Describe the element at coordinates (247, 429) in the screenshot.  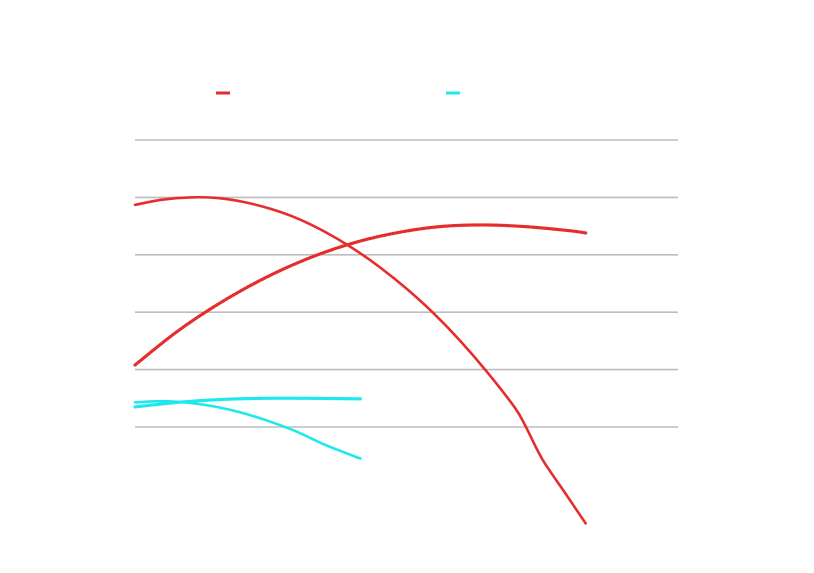
I see `series-line-3-solid` at that location.